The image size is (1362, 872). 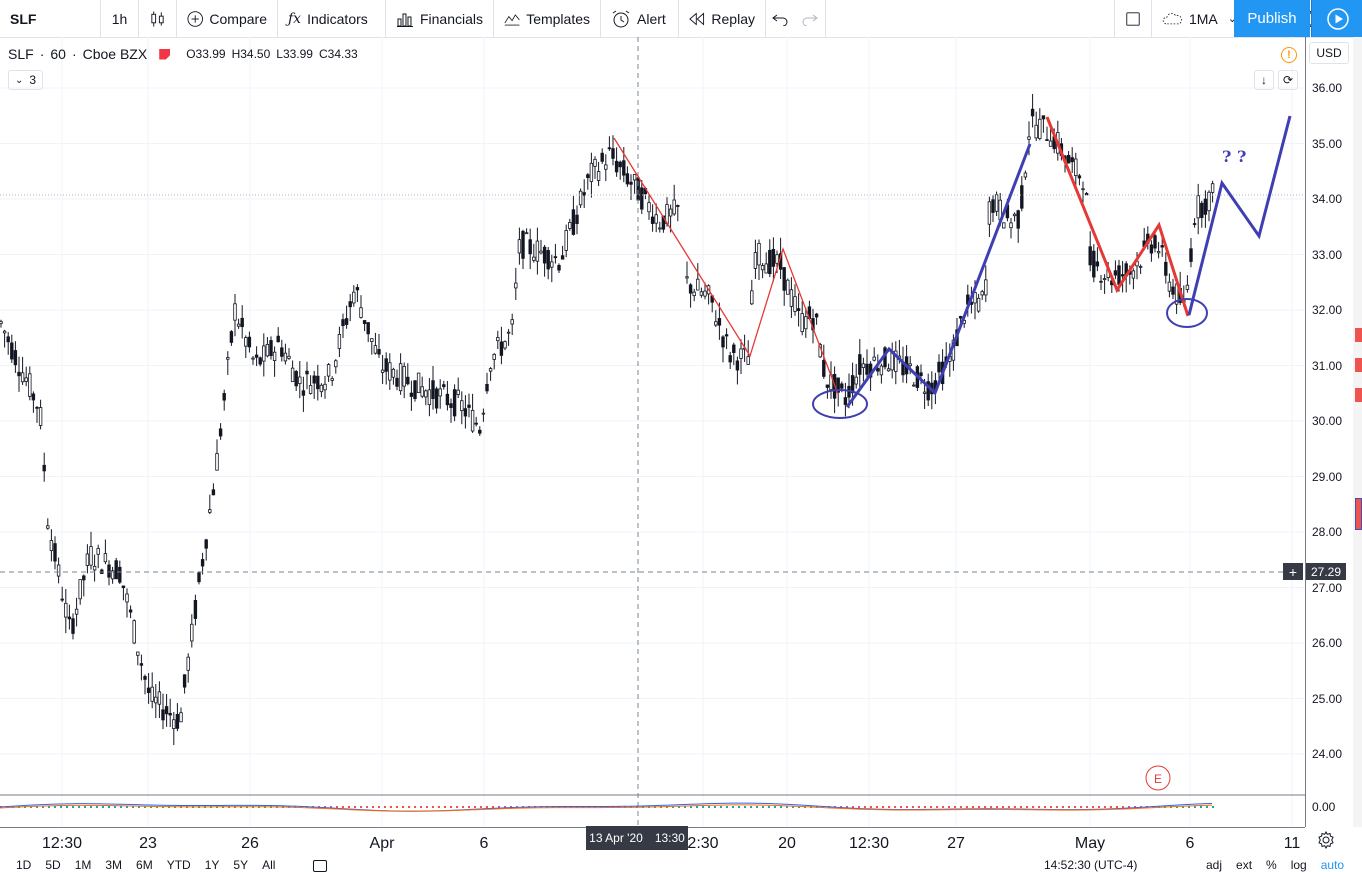 What do you see at coordinates (21, 54) in the screenshot?
I see `legend-symbol: SLF` at bounding box center [21, 54].